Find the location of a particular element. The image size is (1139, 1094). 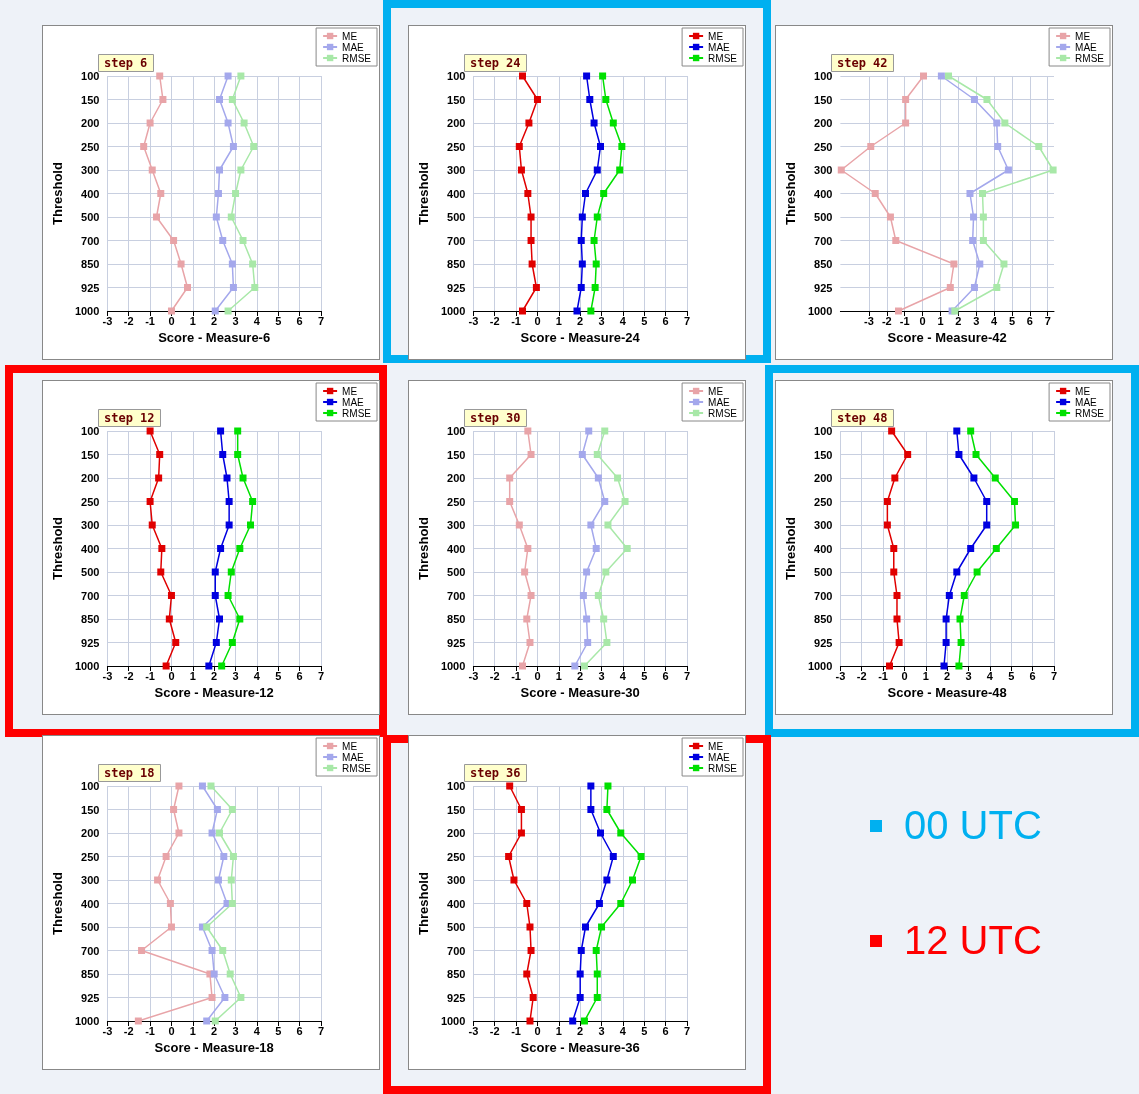

y-tick-label: 700 is located at coordinates (456, 240).